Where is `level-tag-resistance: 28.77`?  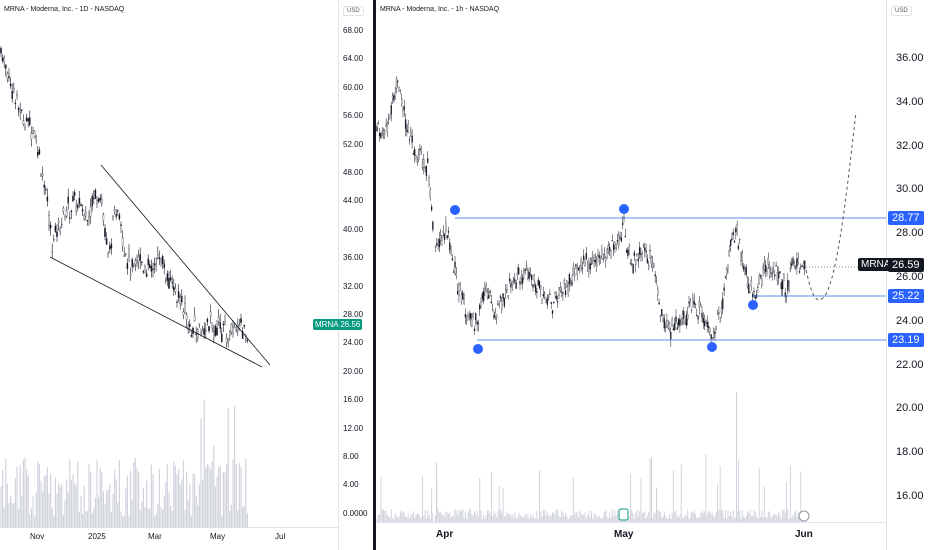
level-tag-resistance: 28.77 is located at coordinates (906, 218).